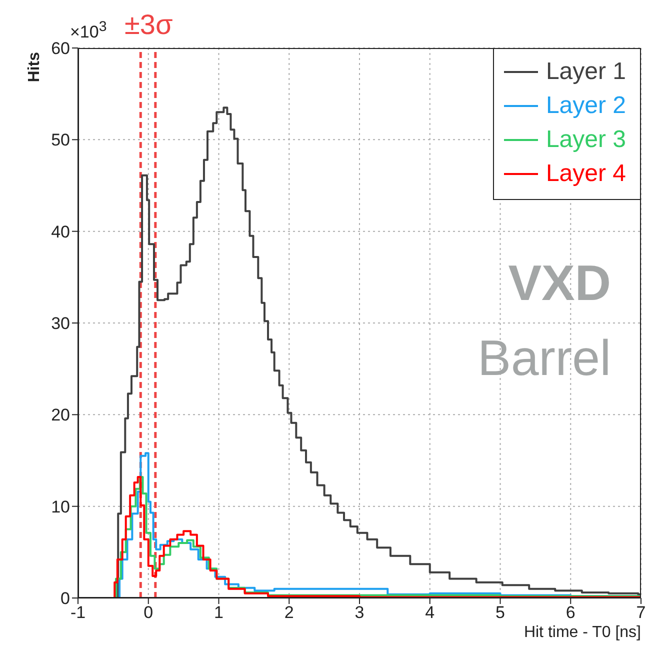 The image size is (653, 652). What do you see at coordinates (148, 24) in the screenshot?
I see `ref-line-label: ±3σ` at bounding box center [148, 24].